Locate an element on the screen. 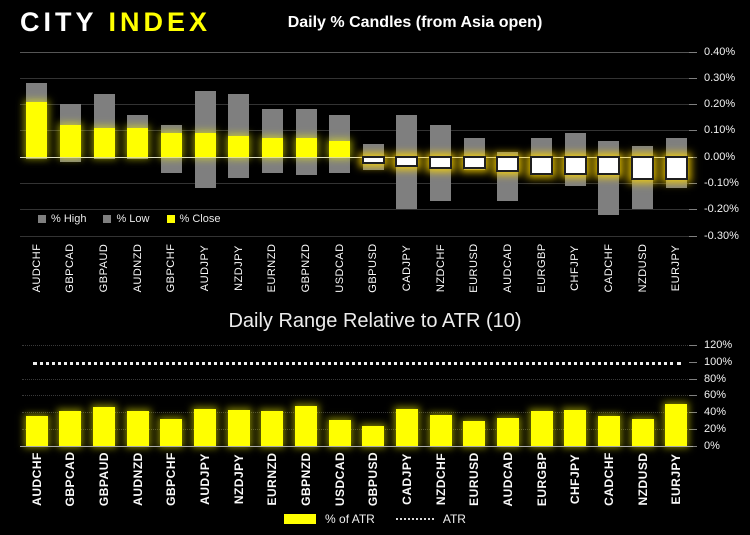 The width and height of the screenshot is (750, 535). legend-high-label: % High is located at coordinates (69, 219).